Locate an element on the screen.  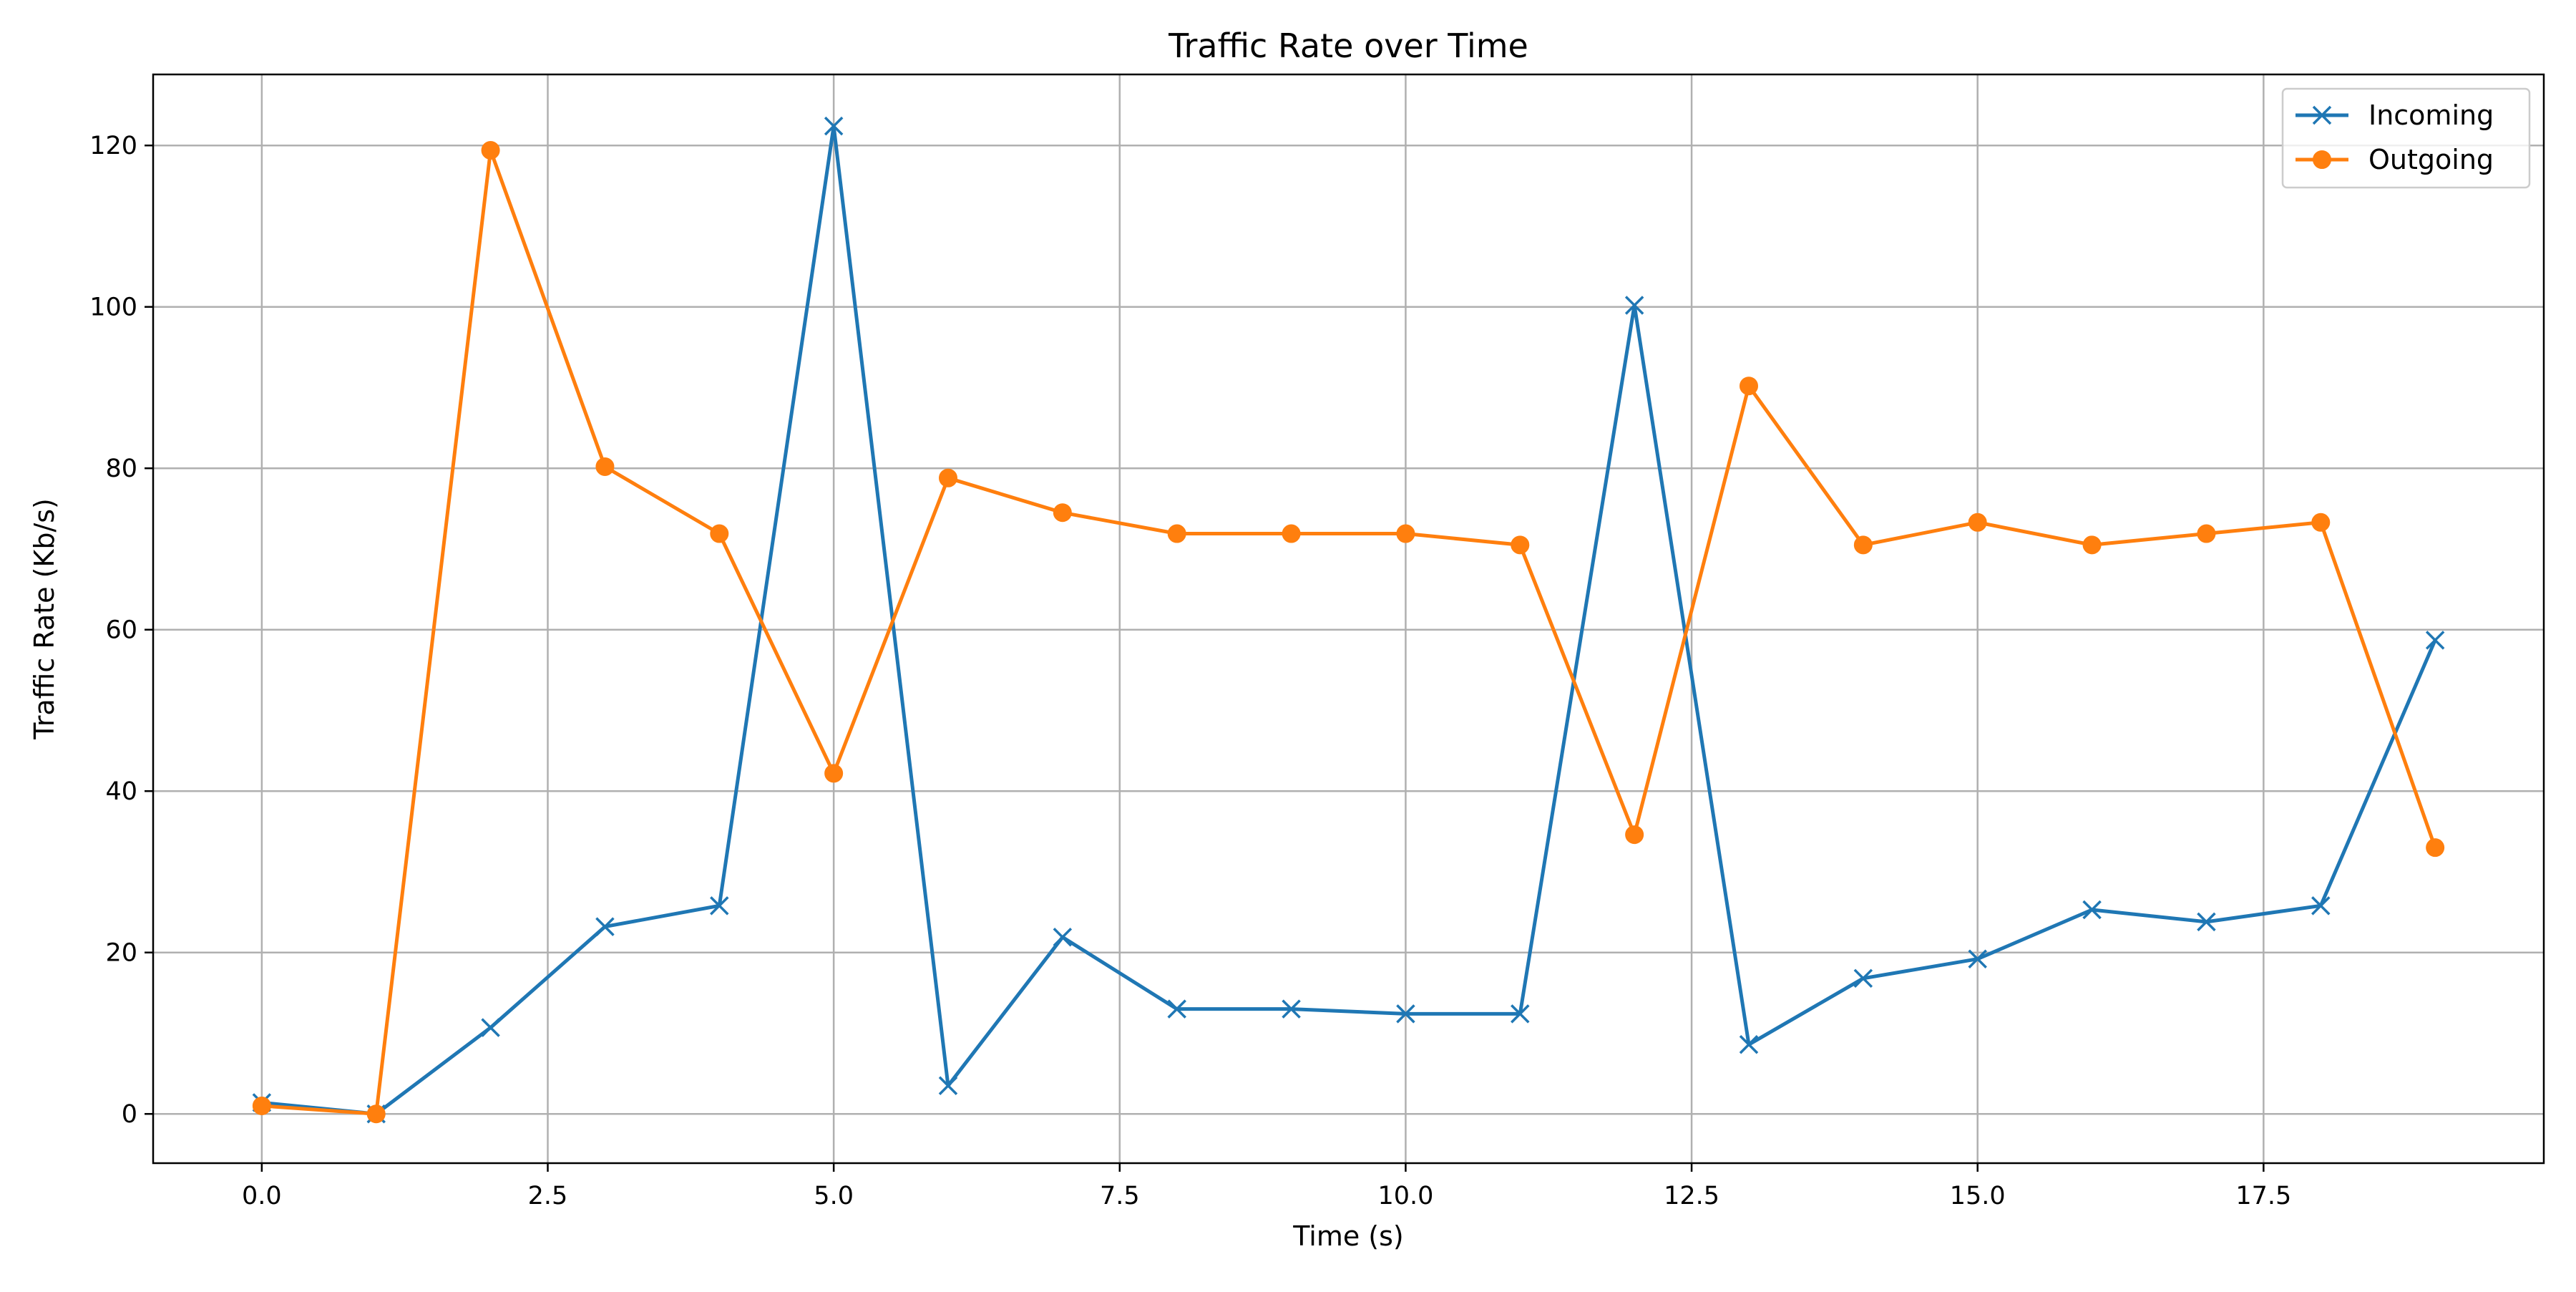
x-tick-label: 17.5 is located at coordinates (2263, 1196).